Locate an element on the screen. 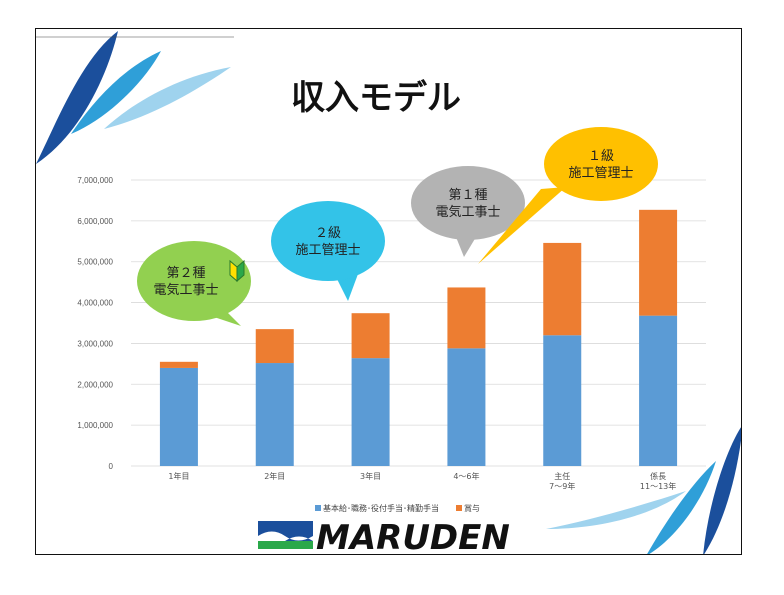 The image size is (784, 595). leaf-decoration-bottom-right is located at coordinates (643, 490).